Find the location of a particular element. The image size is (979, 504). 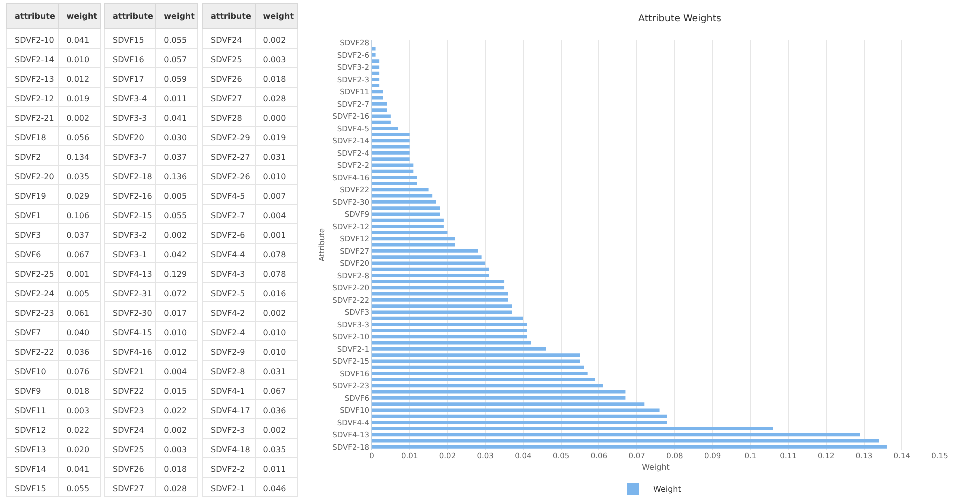

text: 0.061 is located at coordinates (78, 313).